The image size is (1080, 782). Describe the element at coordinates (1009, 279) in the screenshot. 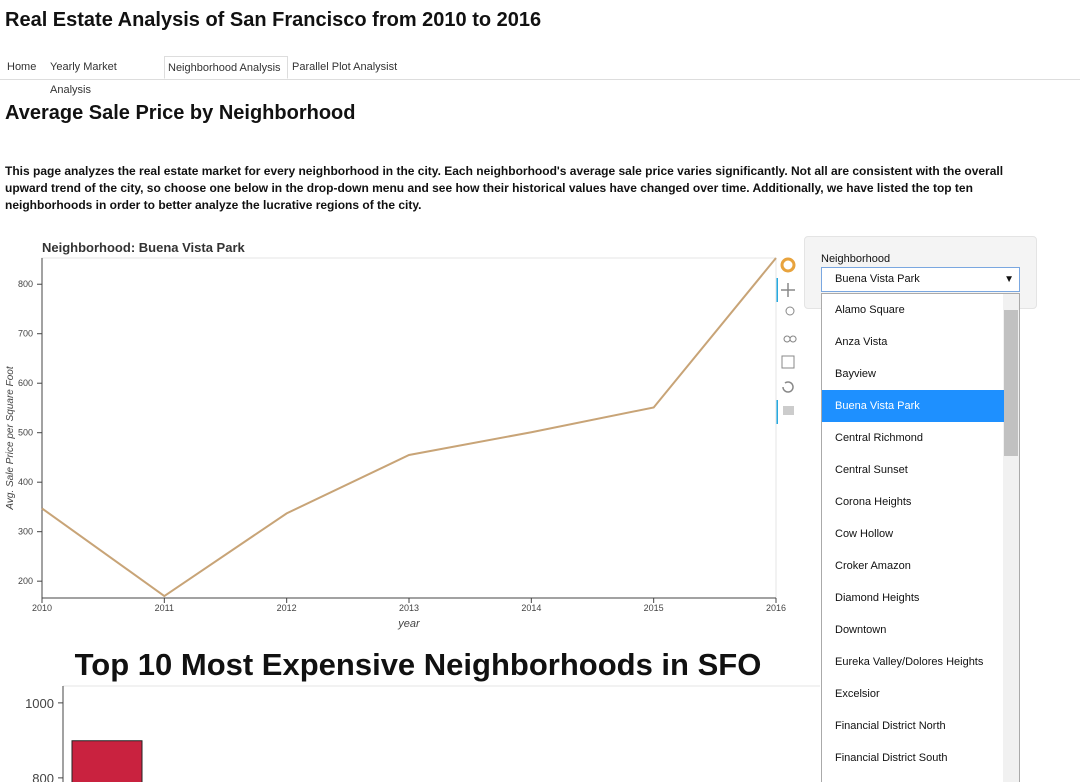

I see `dropdown-arrow: ▼` at that location.